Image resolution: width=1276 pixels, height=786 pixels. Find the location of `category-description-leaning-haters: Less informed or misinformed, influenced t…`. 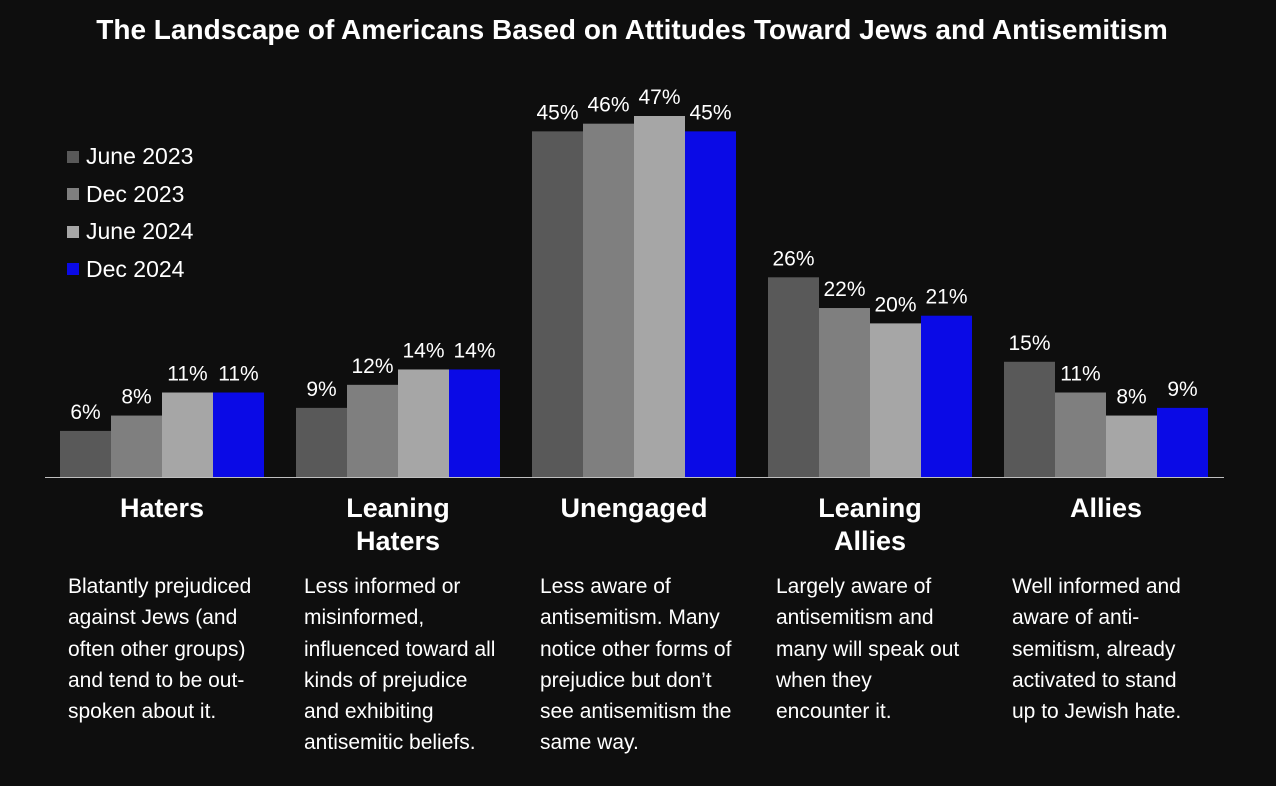

category-description-leaning-haters: Less informed or misinformed, influenced t… is located at coordinates (400, 665).